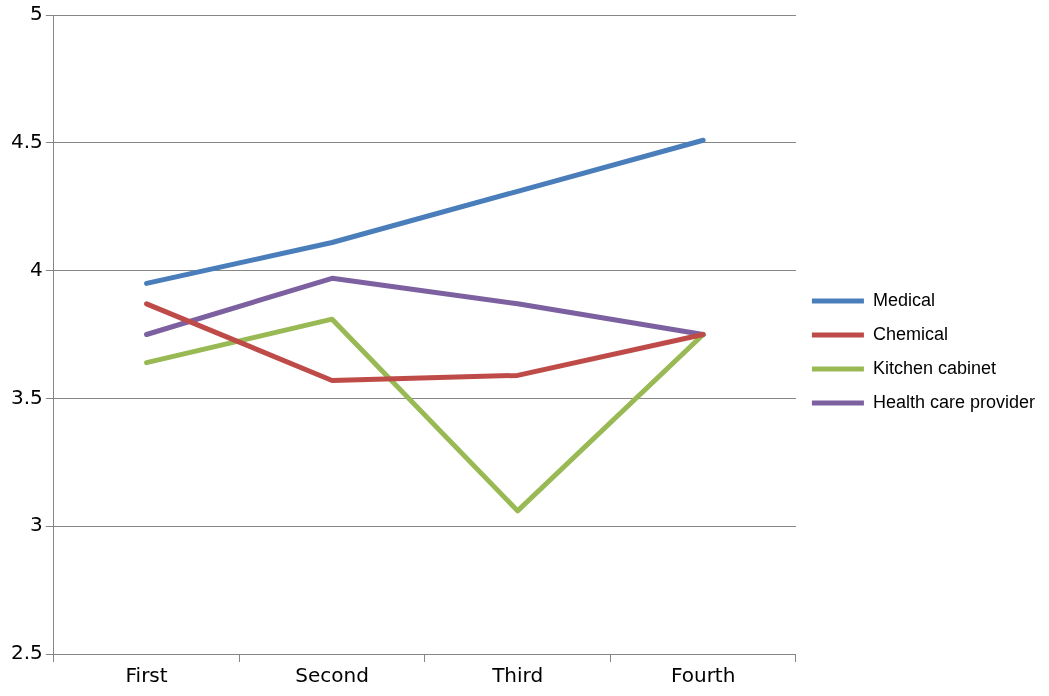 This screenshot has height=696, width=1049. What do you see at coordinates (26, 141) in the screenshot?
I see `y-tick-label: 4.5` at bounding box center [26, 141].